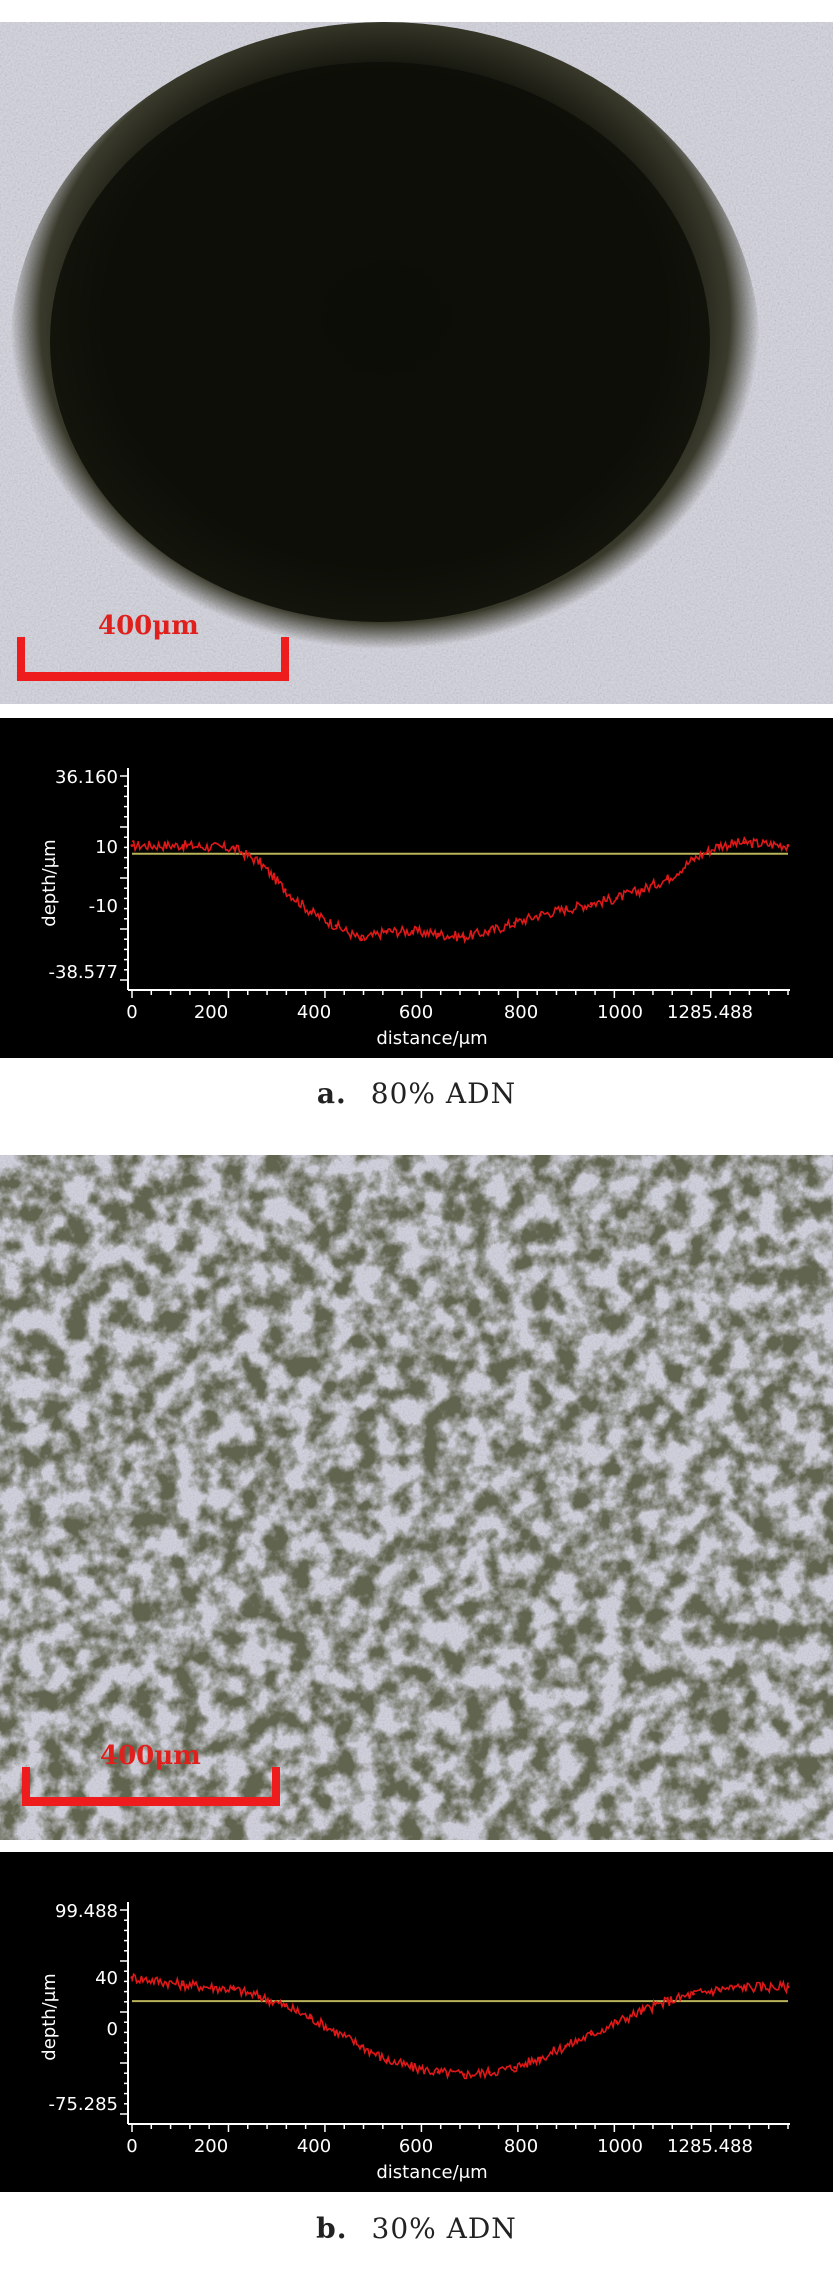 Image resolution: width=833 pixels, height=2279 pixels. Describe the element at coordinates (86, 777) in the screenshot. I see `ytick-label: 36.160` at that location.